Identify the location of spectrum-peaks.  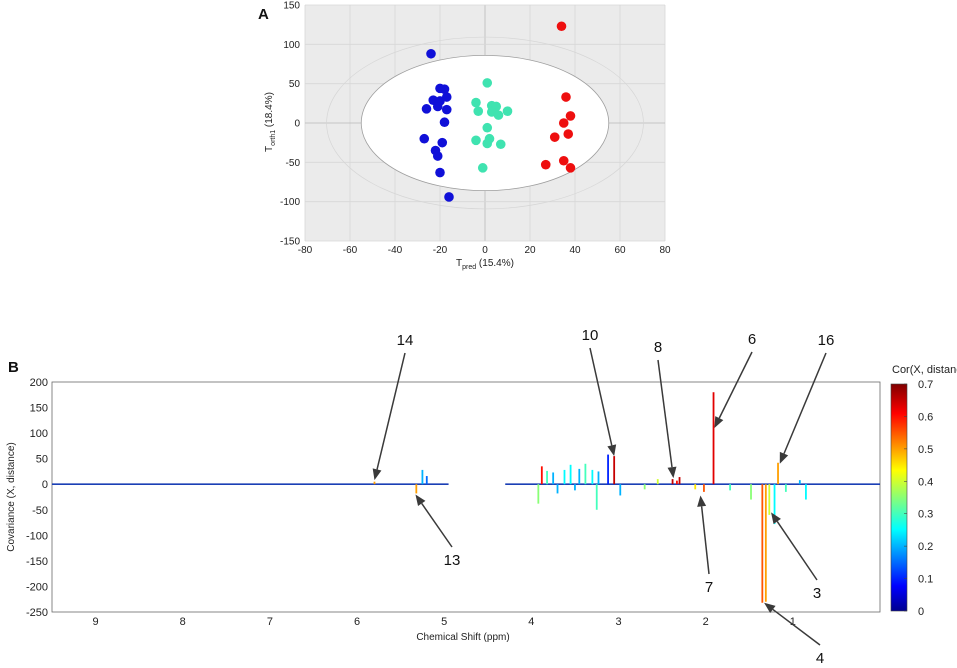
(590, 497).